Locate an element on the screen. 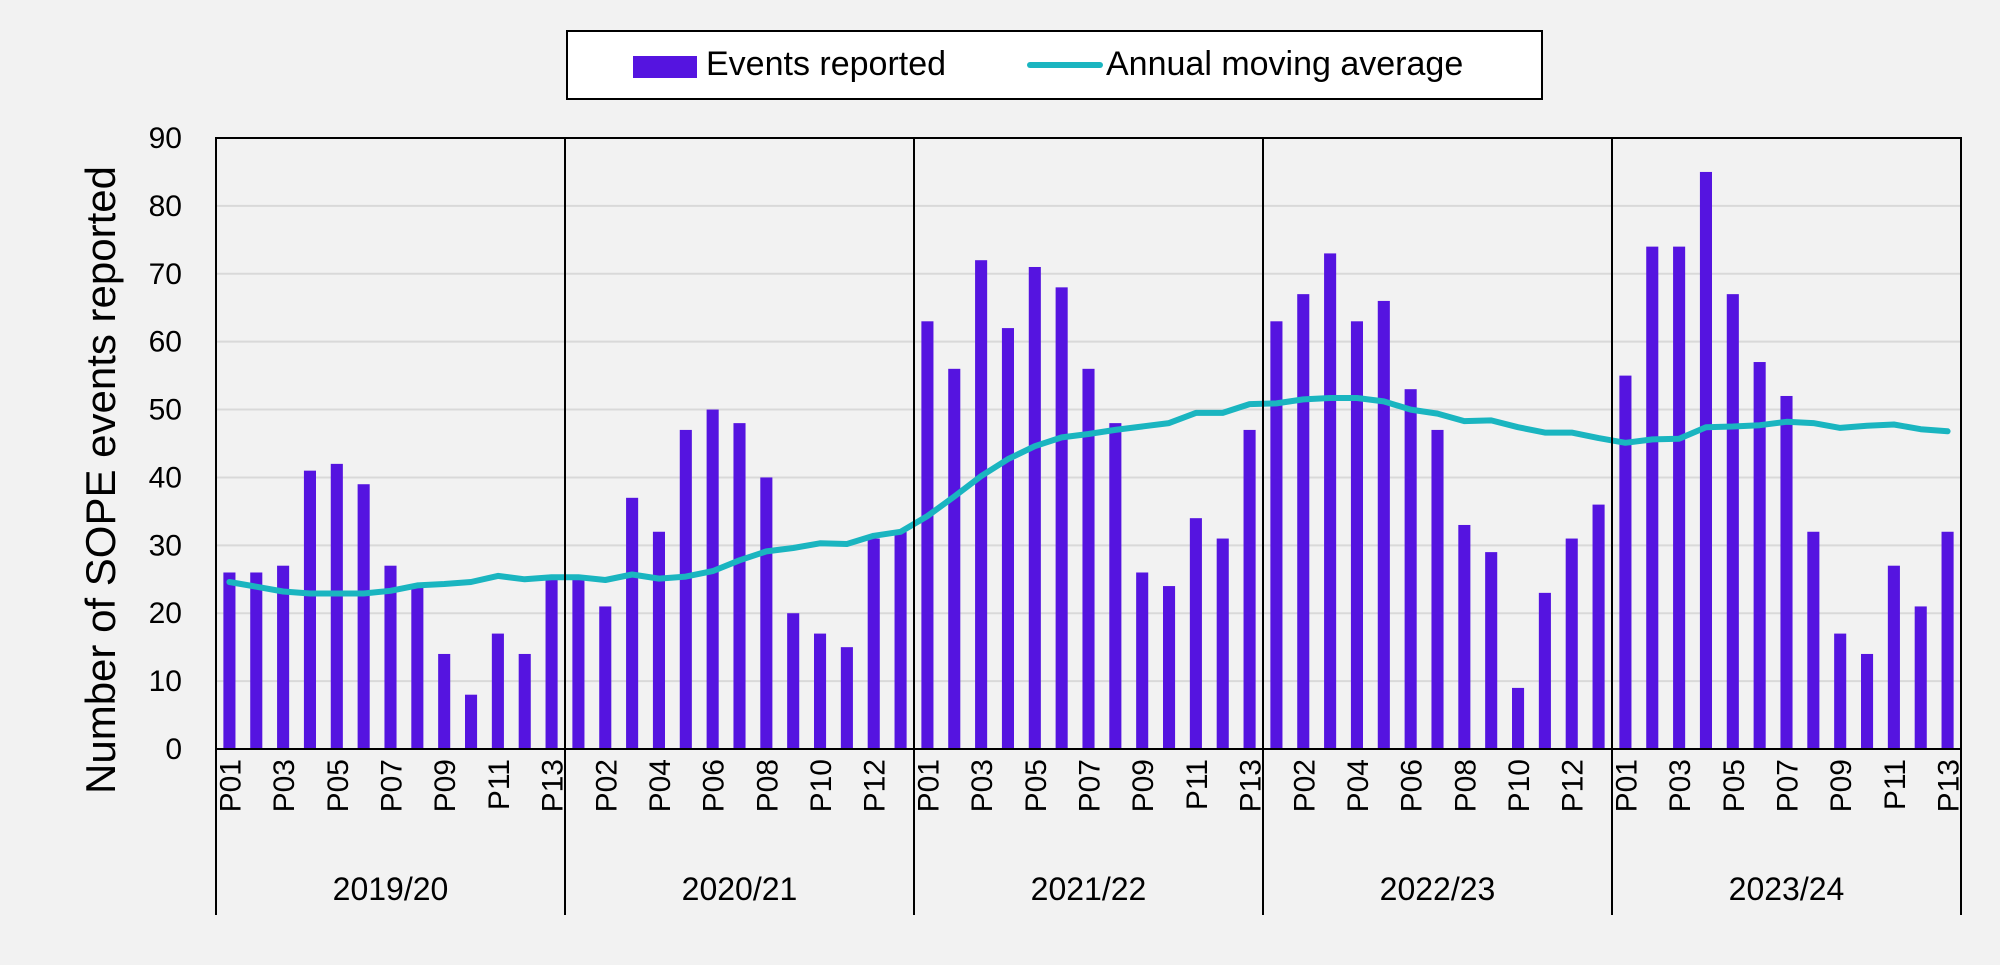  legend-bar-swatch is located at coordinates (665, 67).